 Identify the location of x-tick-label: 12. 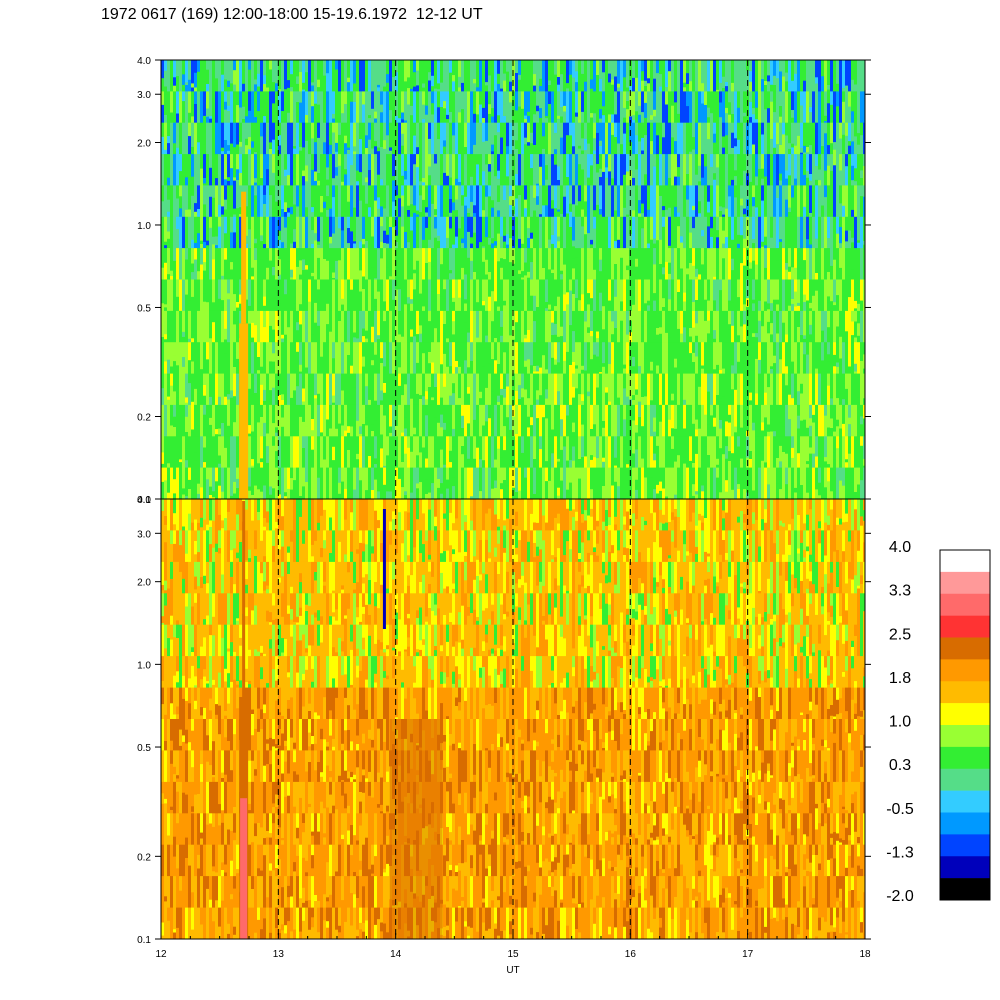
(161, 954).